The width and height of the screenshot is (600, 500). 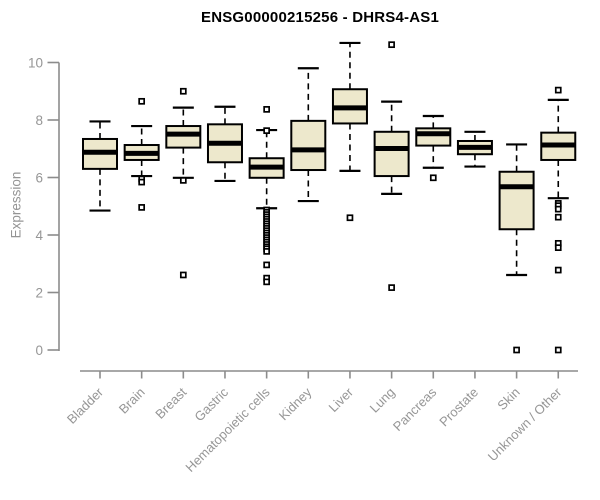 I want to click on y-tick-label: 0, so click(x=39, y=350).